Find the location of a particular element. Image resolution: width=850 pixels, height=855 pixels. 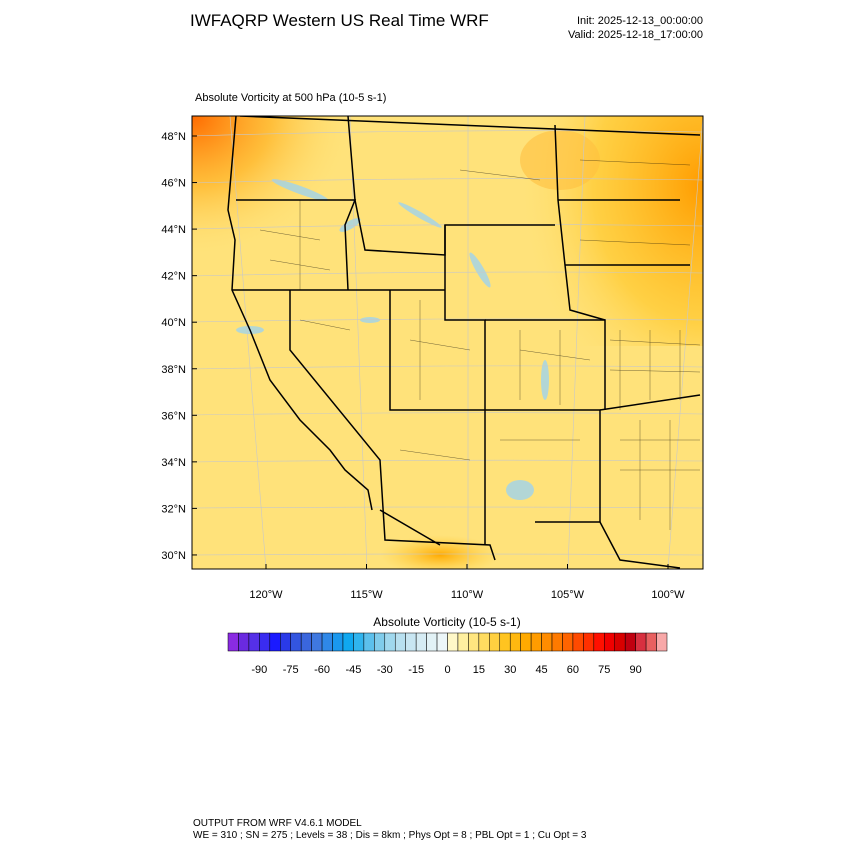

colorbar-label: 0 is located at coordinates (447, 670).